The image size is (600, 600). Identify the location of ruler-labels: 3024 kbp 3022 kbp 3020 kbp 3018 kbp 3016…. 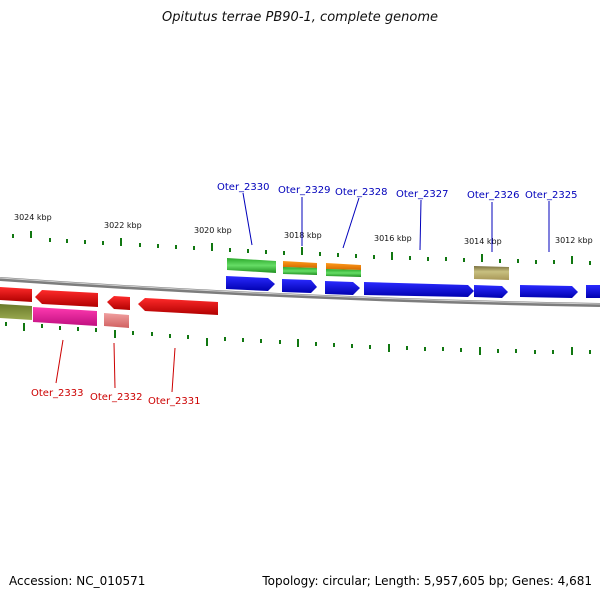
(303, 229).